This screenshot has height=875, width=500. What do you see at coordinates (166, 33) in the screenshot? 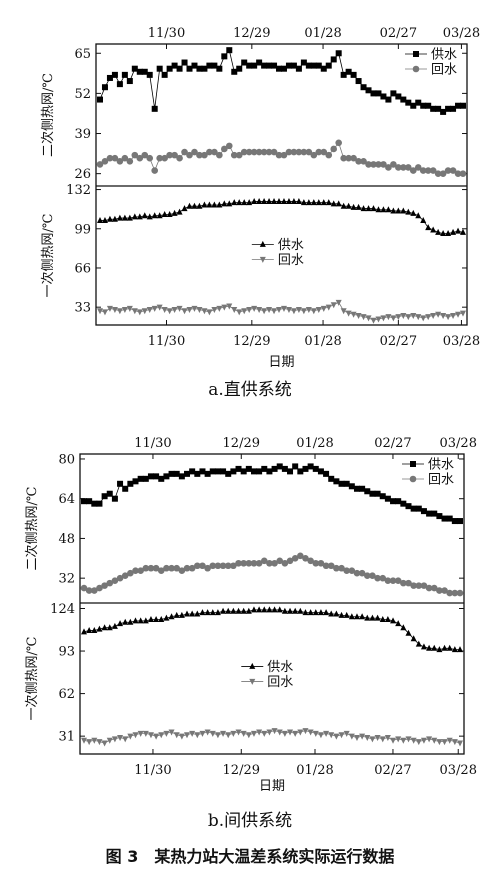
I see `x-tick-label-top: 11/30` at bounding box center [166, 33].